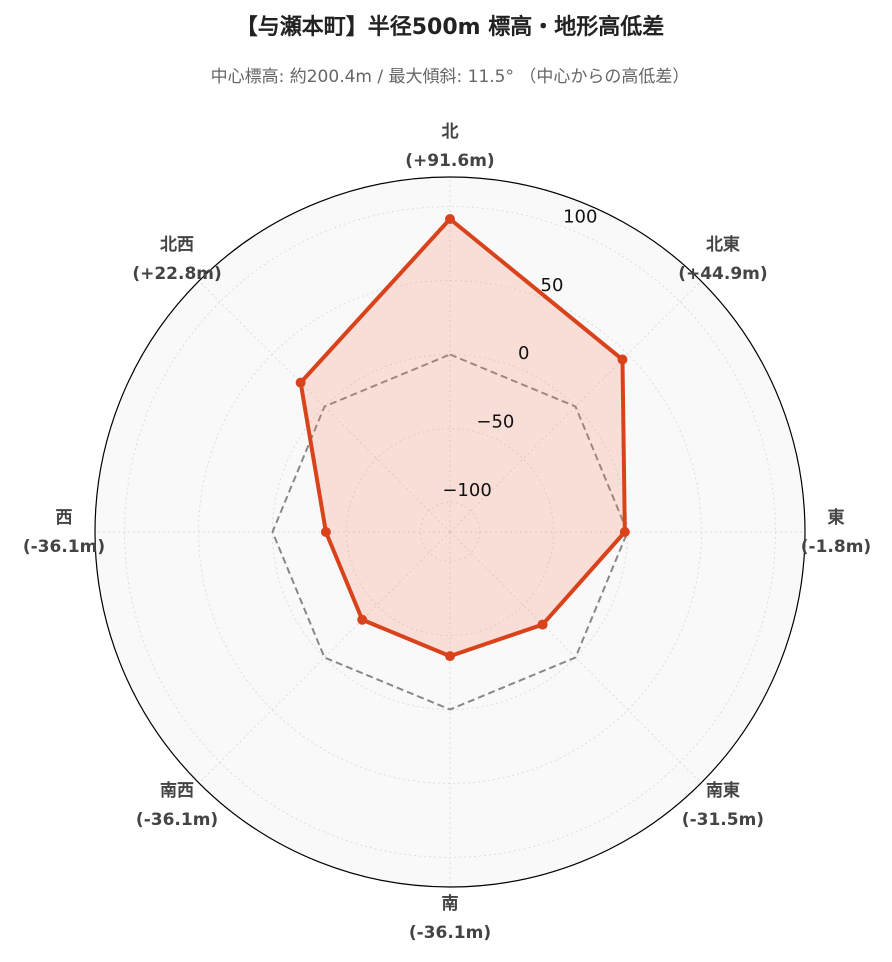  What do you see at coordinates (450, 132) in the screenshot?
I see `category-label: 北` at bounding box center [450, 132].